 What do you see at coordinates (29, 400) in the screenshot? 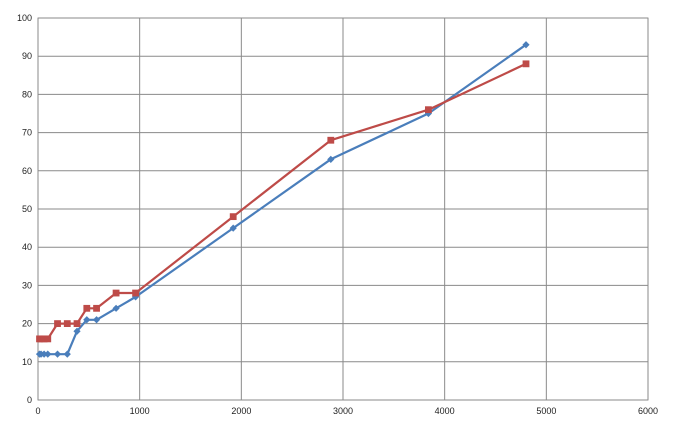
I see `y-tick-label: 0` at bounding box center [29, 400].